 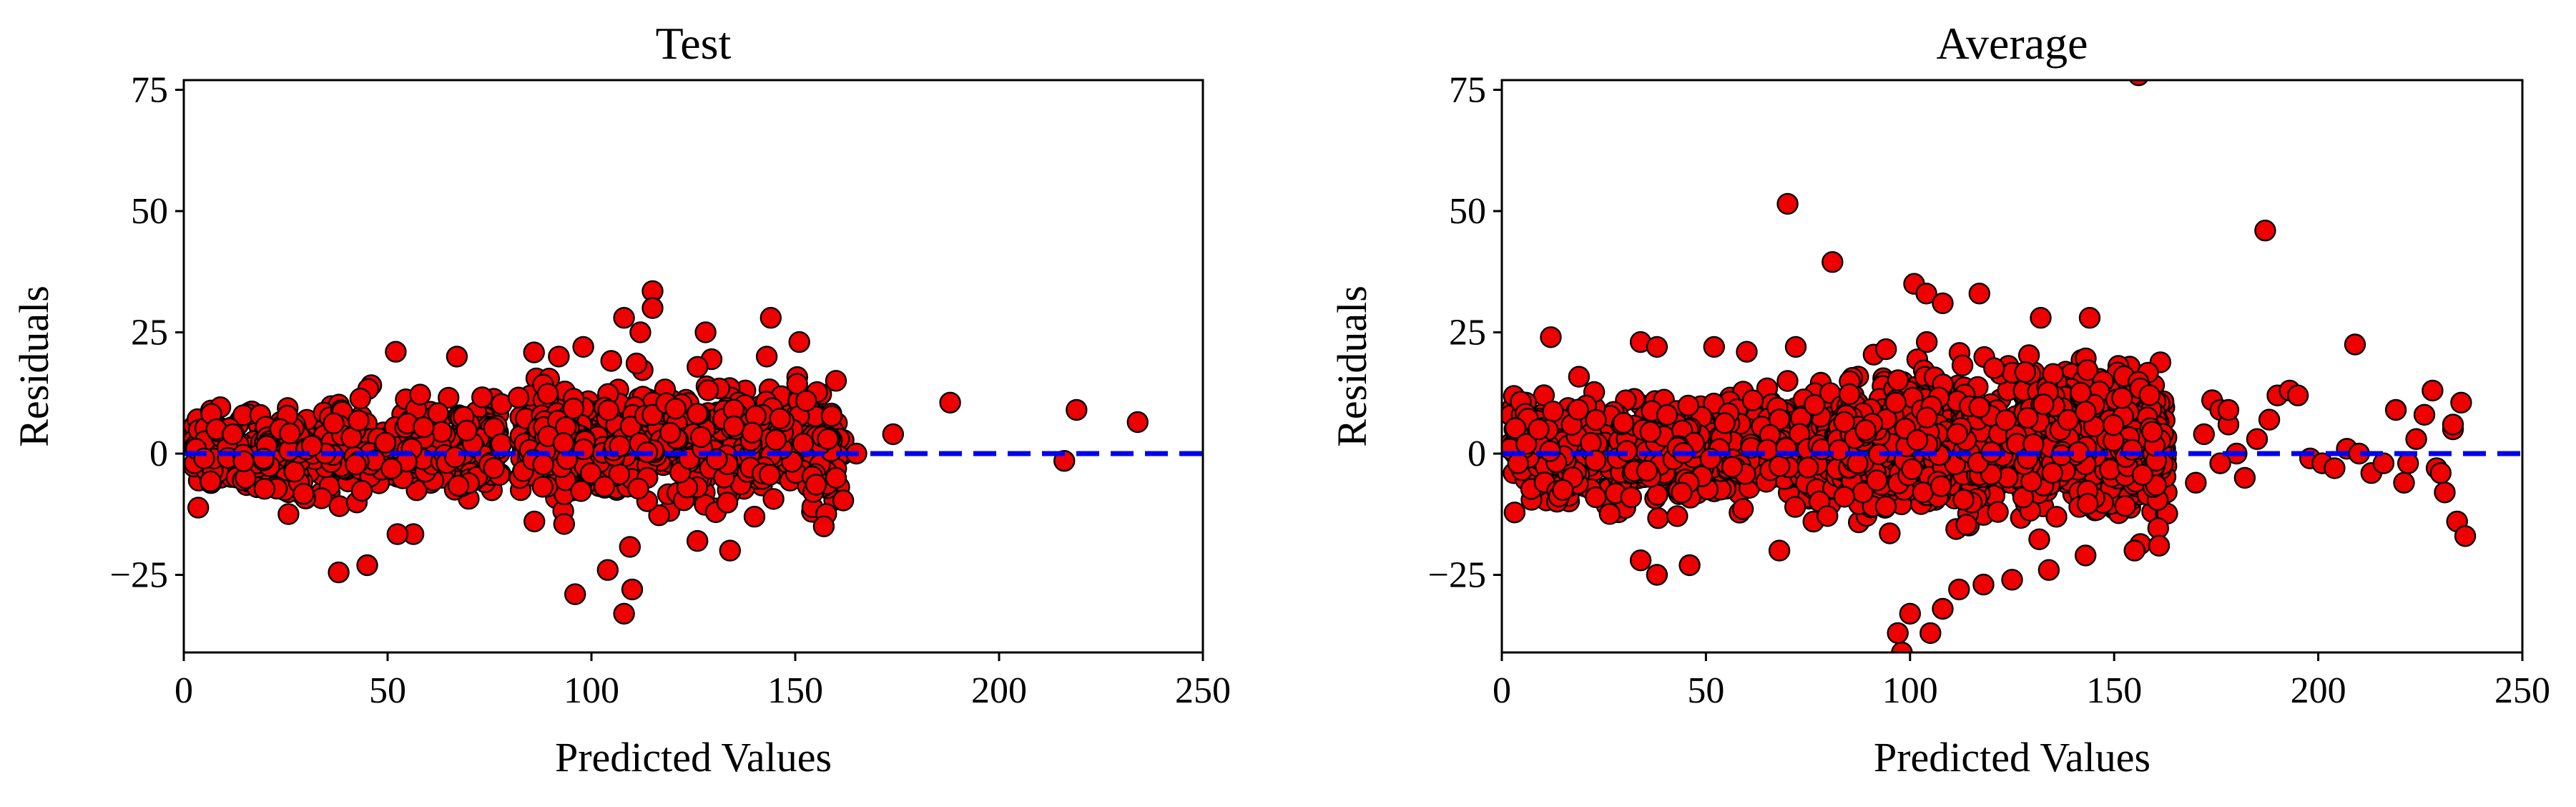 What do you see at coordinates (795, 691) in the screenshot?
I see `x-tick-label: 150` at bounding box center [795, 691].